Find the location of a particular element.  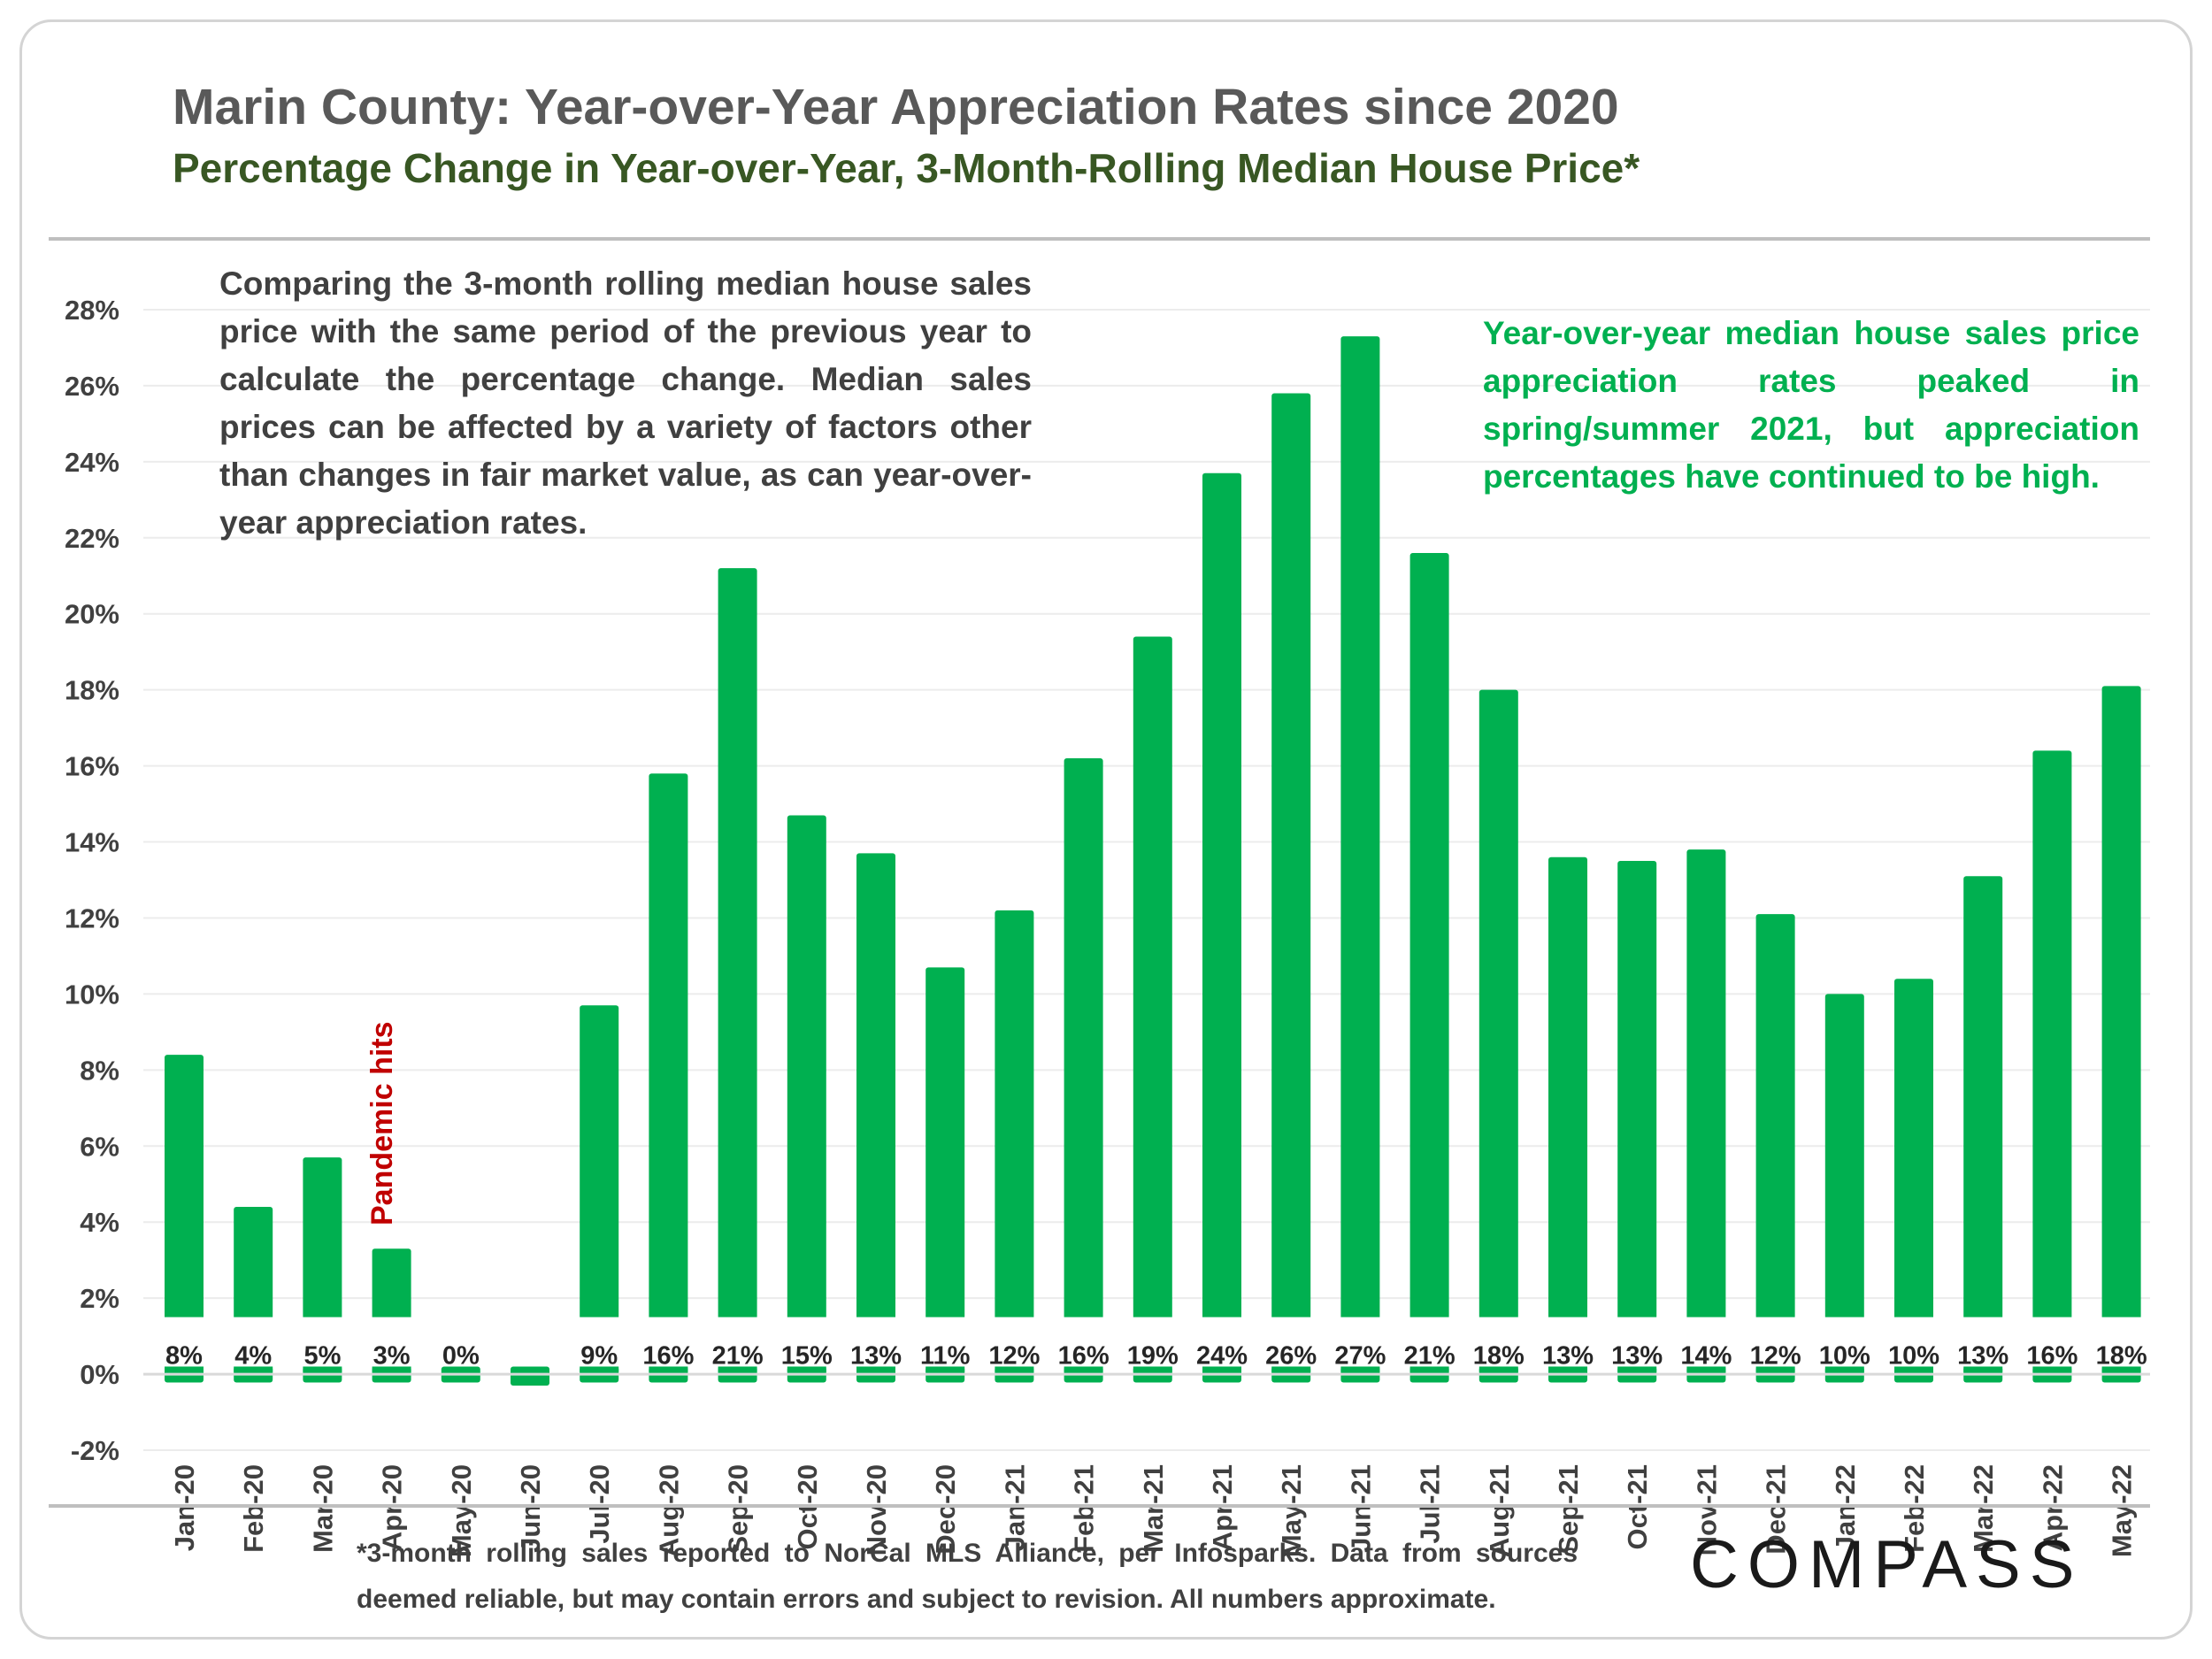

x-tick-label: Jul-20 is located at coordinates (599, 1504).